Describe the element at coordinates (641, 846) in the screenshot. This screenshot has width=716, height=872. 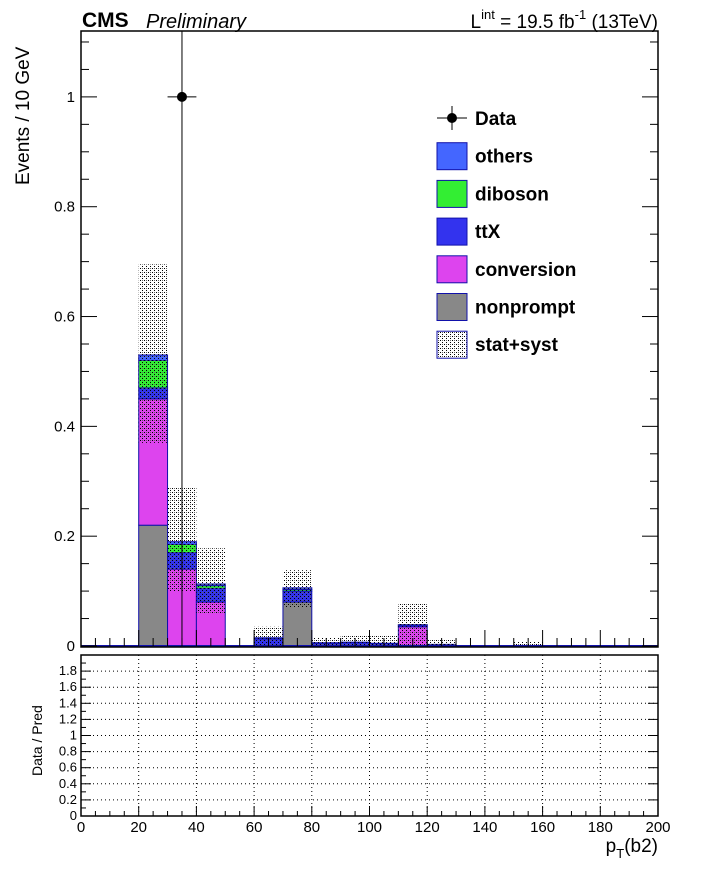
I see `x-axis-title-rest: (b2)` at that location.